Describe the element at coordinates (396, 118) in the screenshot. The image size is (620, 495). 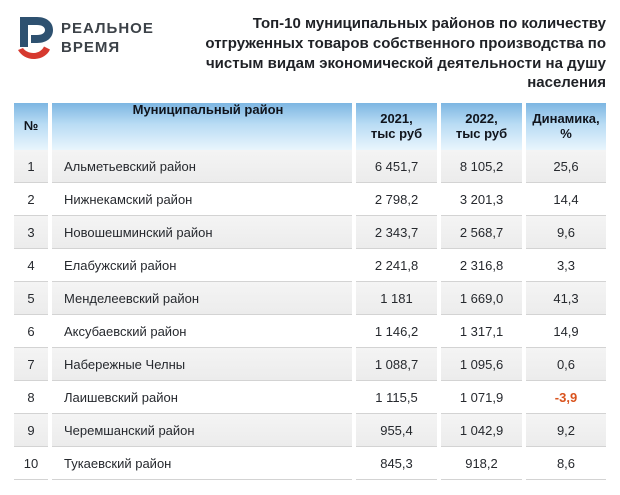
I see `col-header-2021-line1: 2021,` at that location.